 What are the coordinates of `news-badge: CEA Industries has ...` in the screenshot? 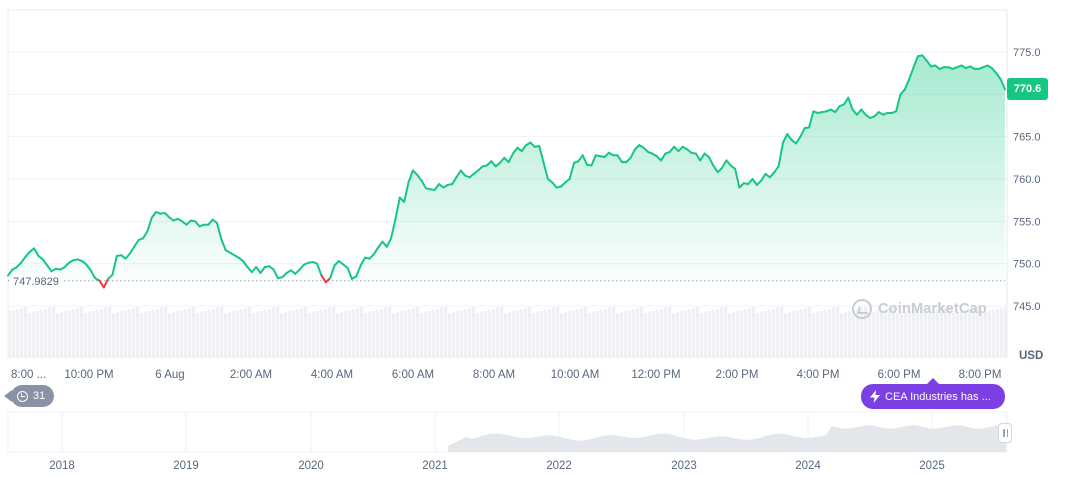 It's located at (933, 393).